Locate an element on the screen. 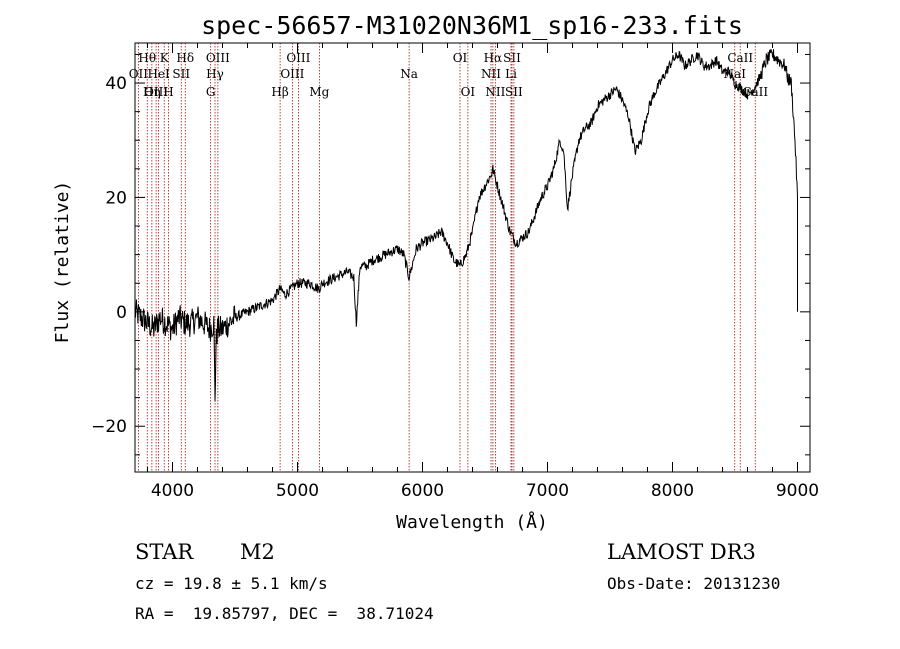 The image size is (900, 649). marker-label: K is located at coordinates (165, 58).